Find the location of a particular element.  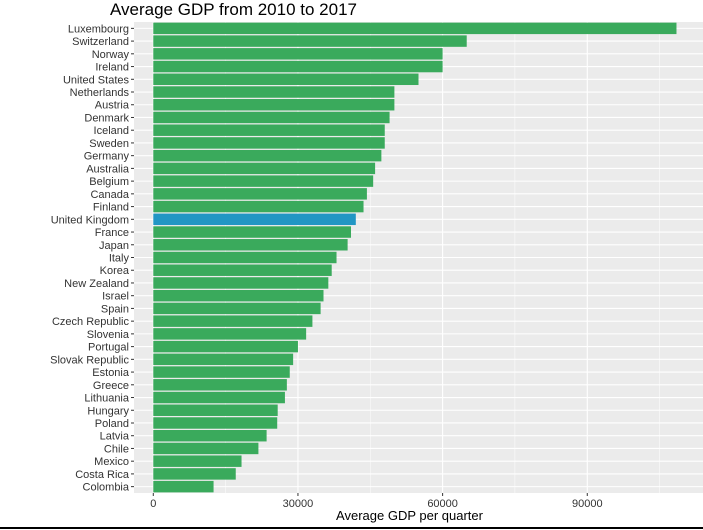

x-tick-label: 60000 is located at coordinates (442, 504).